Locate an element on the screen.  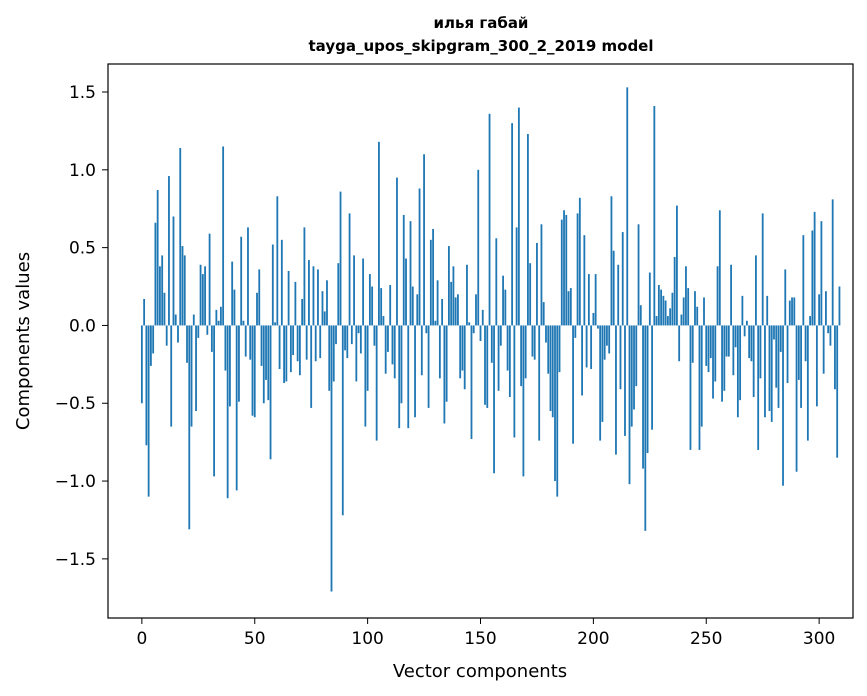
x-tick-label: 100 is located at coordinates (367, 639).